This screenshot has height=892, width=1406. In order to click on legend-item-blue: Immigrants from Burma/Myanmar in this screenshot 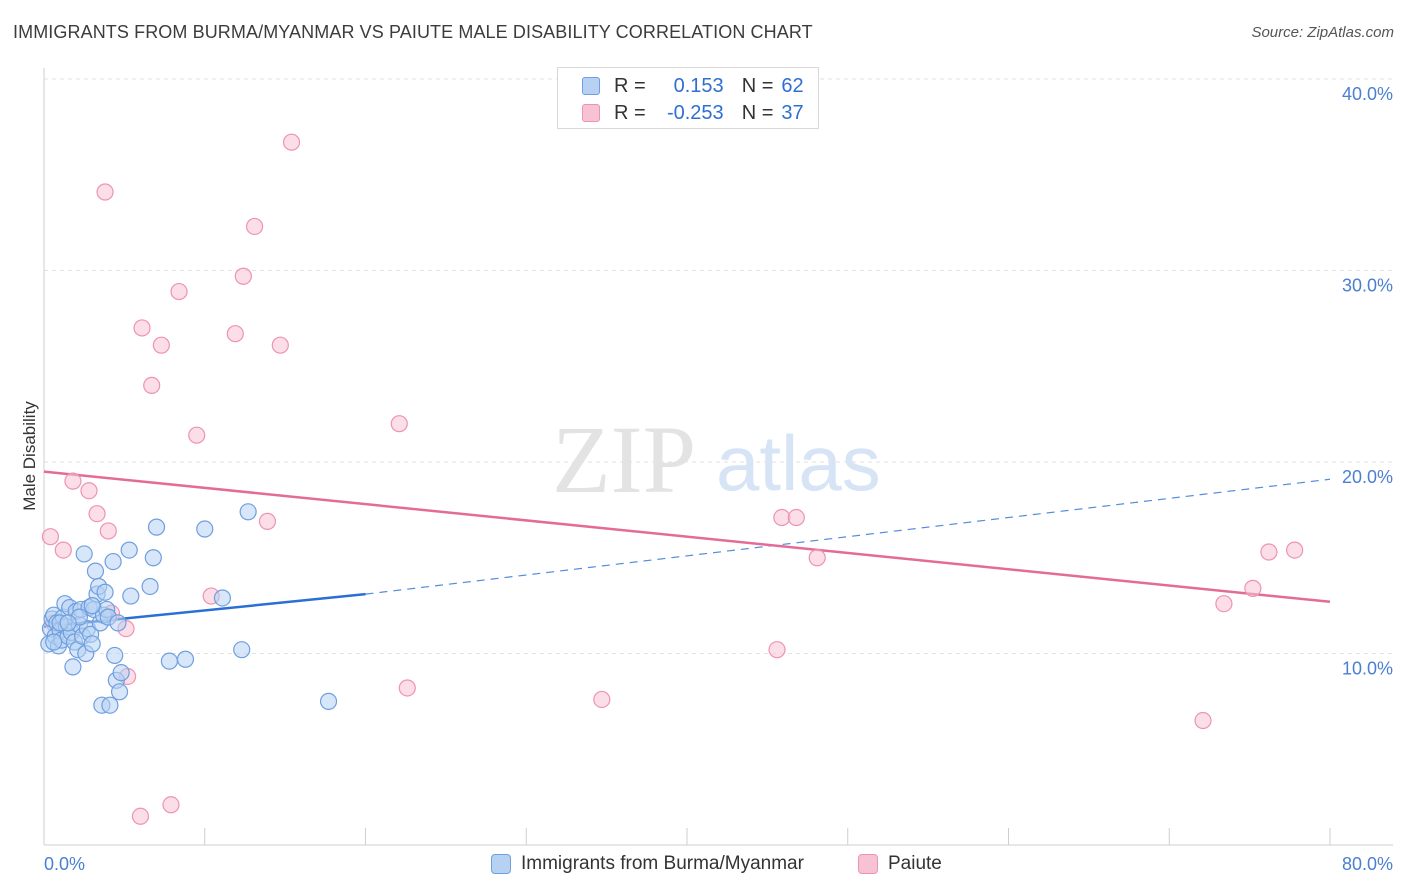, I will do `click(647, 864)`.